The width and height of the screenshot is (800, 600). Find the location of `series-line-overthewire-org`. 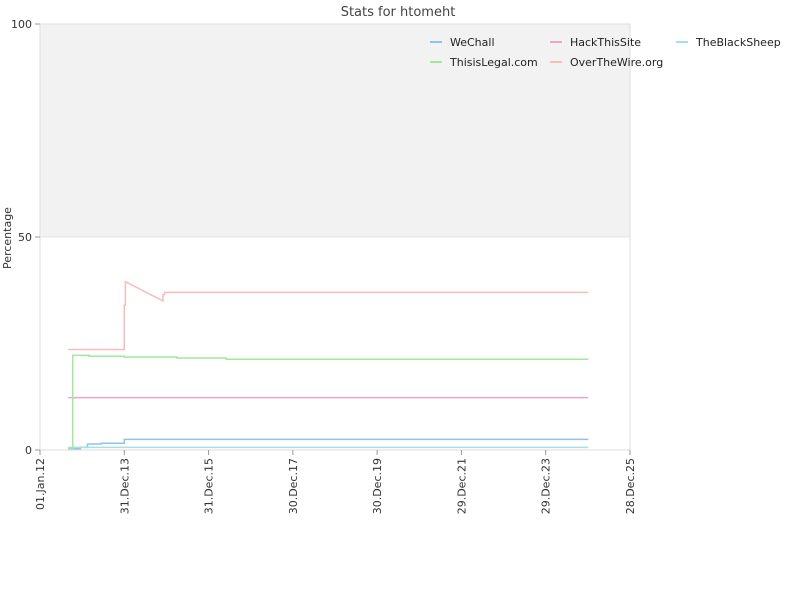

series-line-overthewire-org is located at coordinates (328, 315).